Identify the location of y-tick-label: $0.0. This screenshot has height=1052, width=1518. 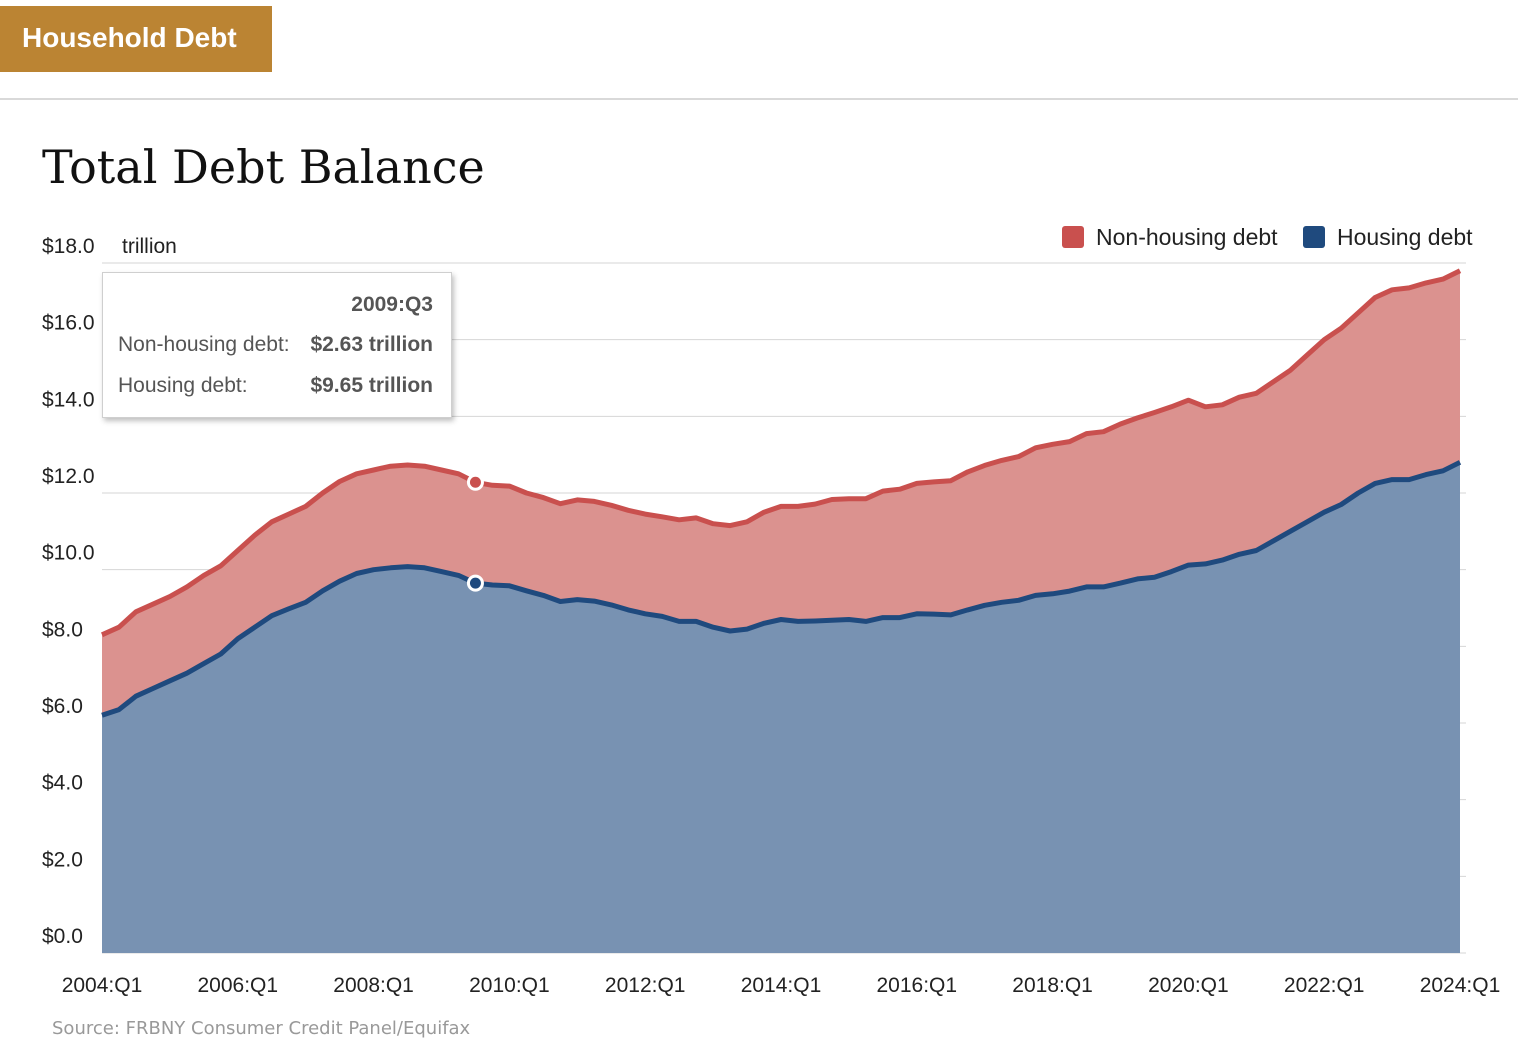
(62, 936).